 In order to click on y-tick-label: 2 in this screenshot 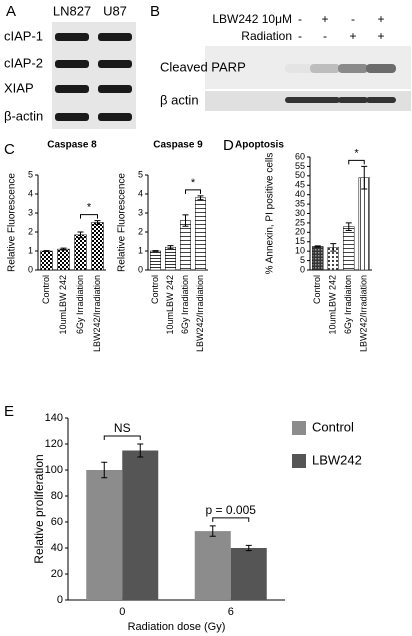, I will do `click(140, 231)`.